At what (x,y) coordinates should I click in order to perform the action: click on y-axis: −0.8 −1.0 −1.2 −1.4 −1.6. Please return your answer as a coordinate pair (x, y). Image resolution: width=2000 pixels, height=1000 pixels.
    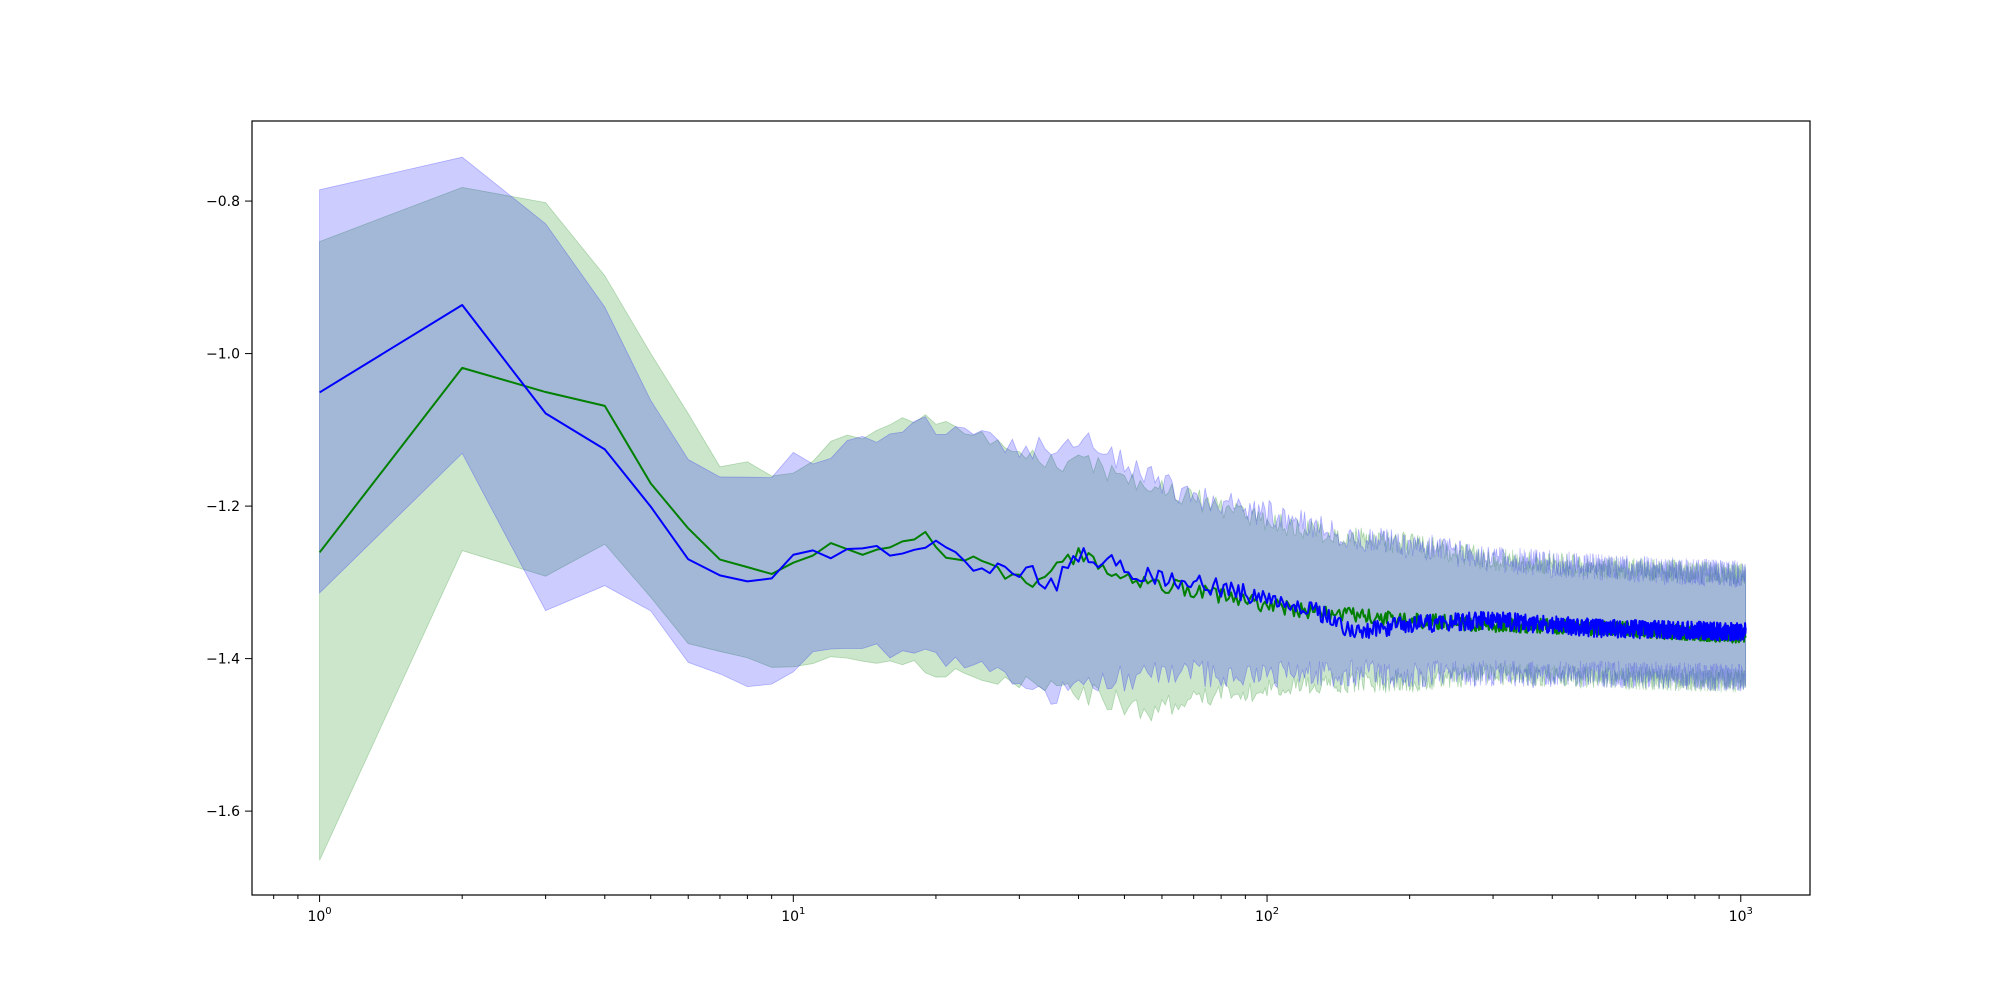
    Looking at the image, I should click on (229, 507).